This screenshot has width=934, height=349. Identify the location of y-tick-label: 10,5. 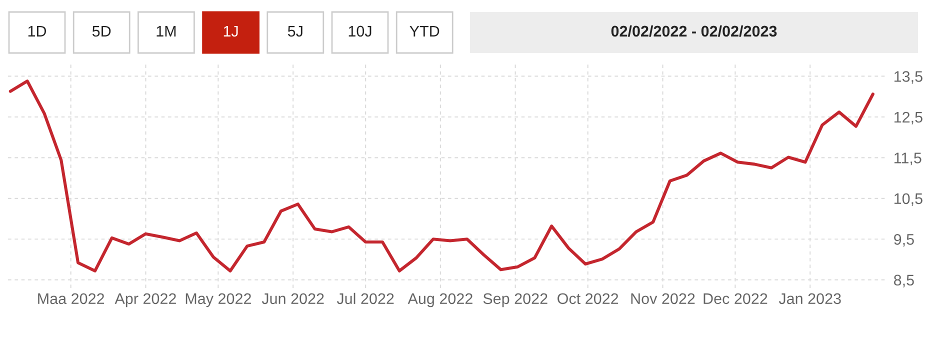
(908, 199).